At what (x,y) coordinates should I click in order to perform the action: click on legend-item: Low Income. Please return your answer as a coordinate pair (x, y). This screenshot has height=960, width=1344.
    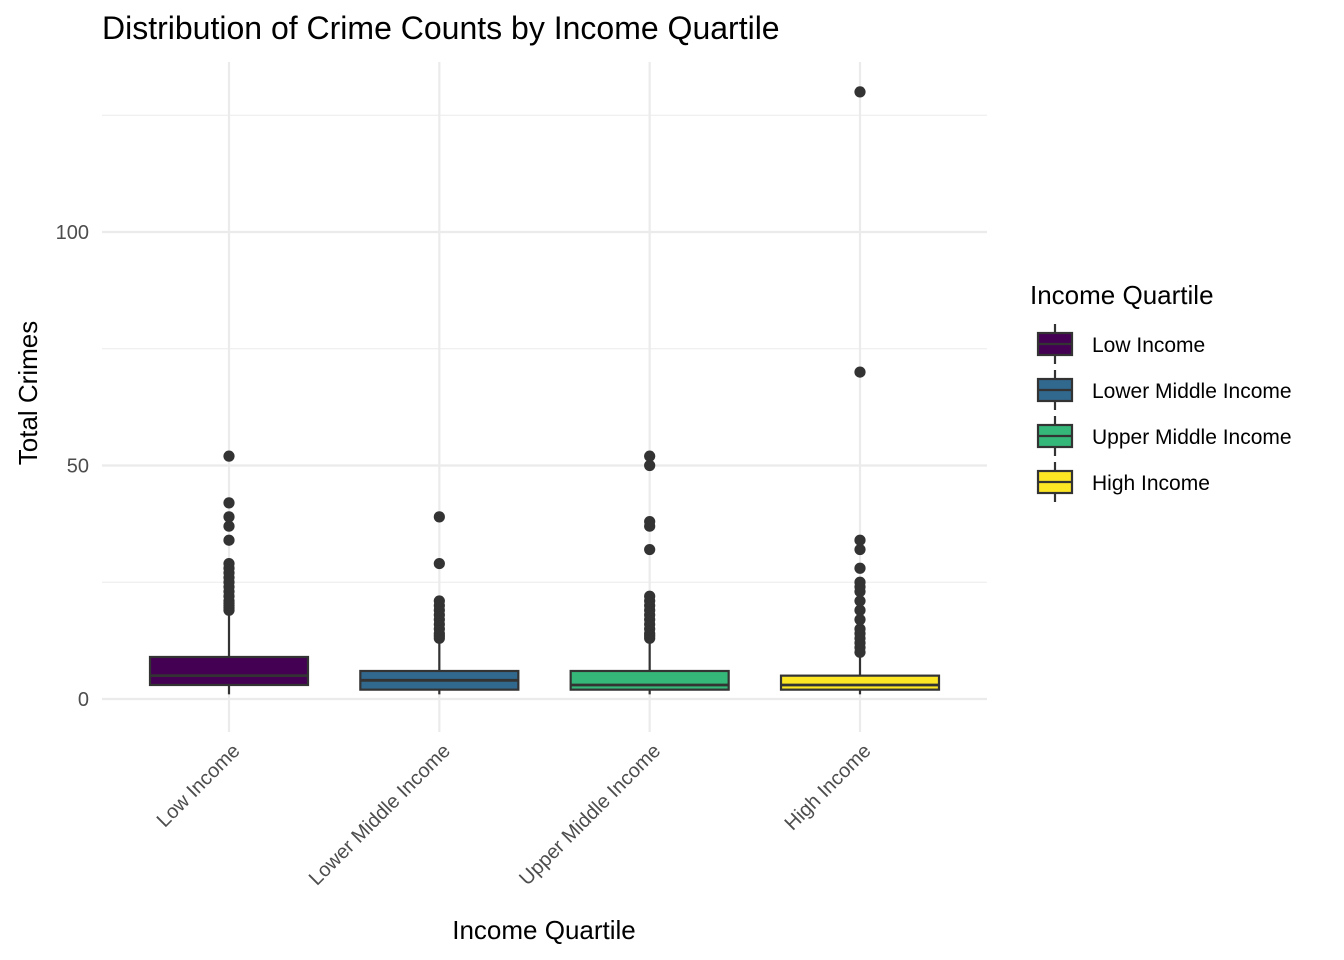
    Looking at the image, I should click on (1120, 344).